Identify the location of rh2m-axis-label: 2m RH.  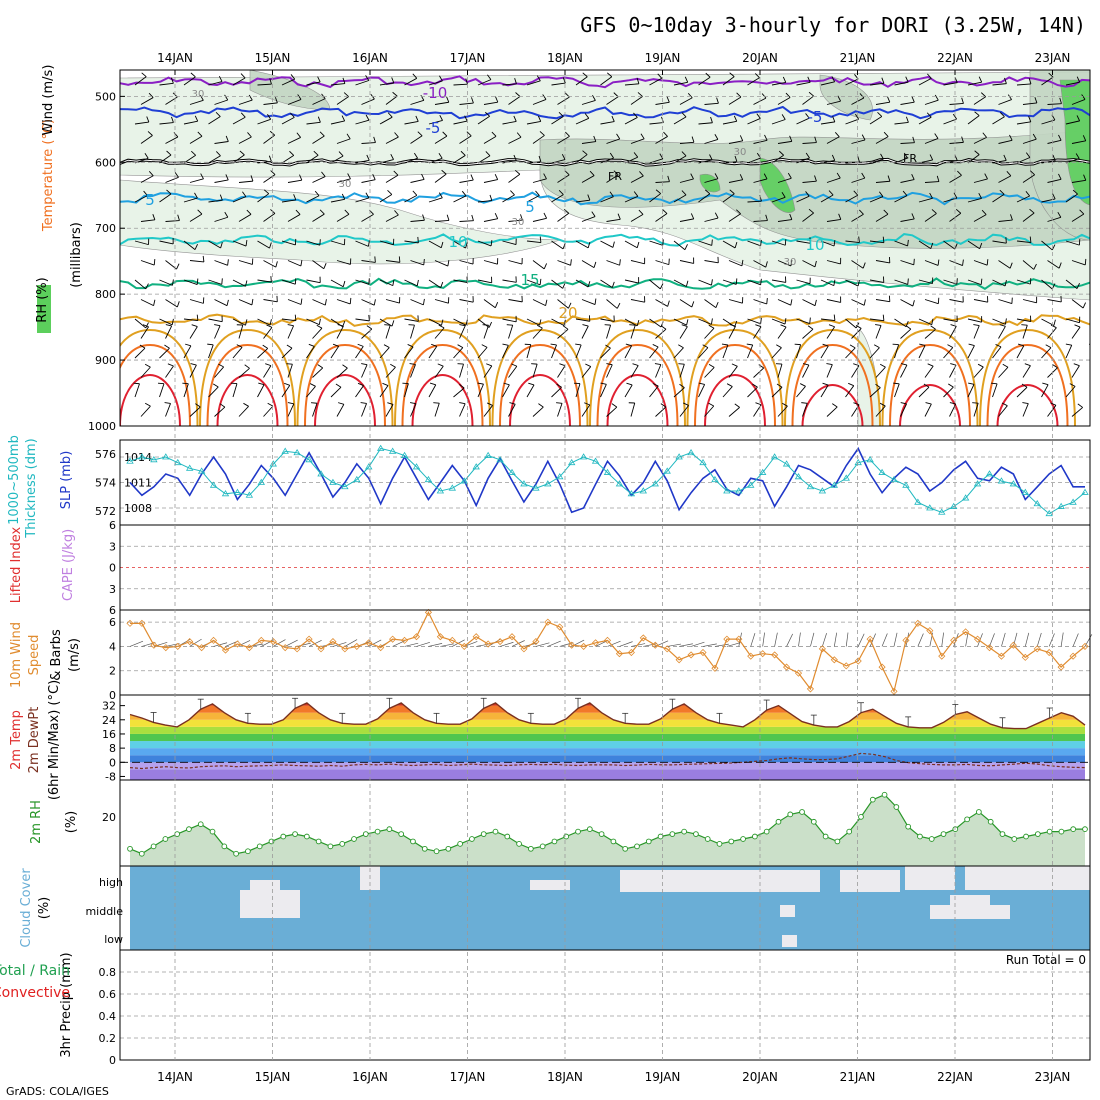
(36, 822).